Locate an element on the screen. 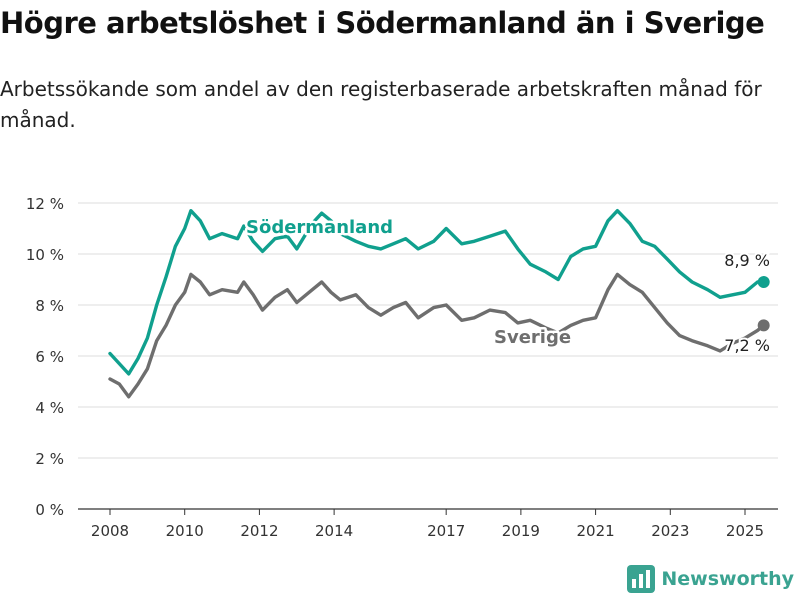 This screenshot has height=600, width=800. y-tick-label: 8 % is located at coordinates (49, 306).